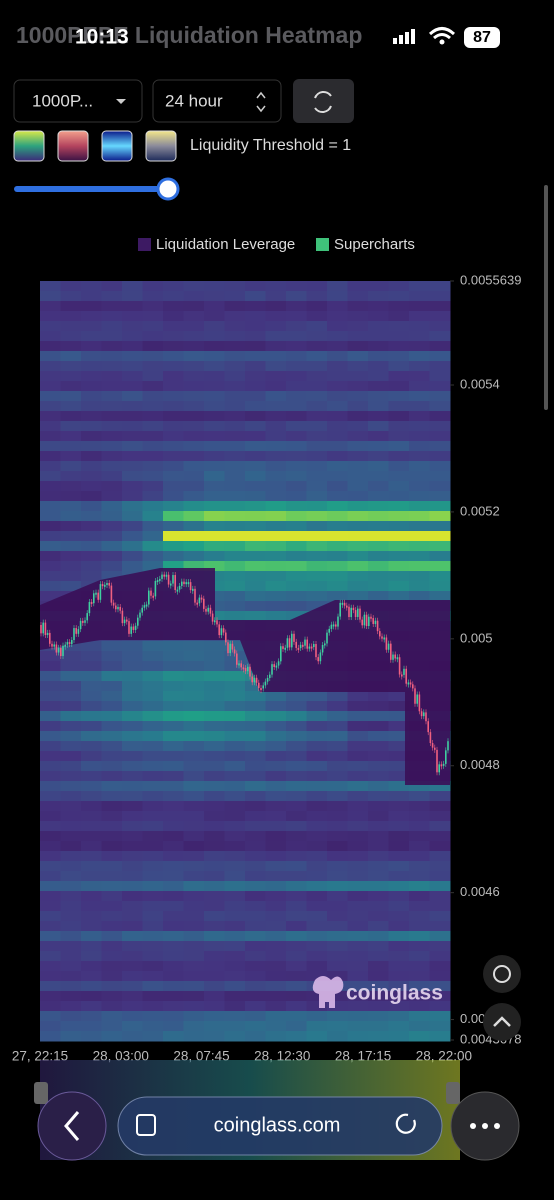  What do you see at coordinates (476, 637) in the screenshot?
I see `y-tick-label: 0.005` at bounding box center [476, 637].